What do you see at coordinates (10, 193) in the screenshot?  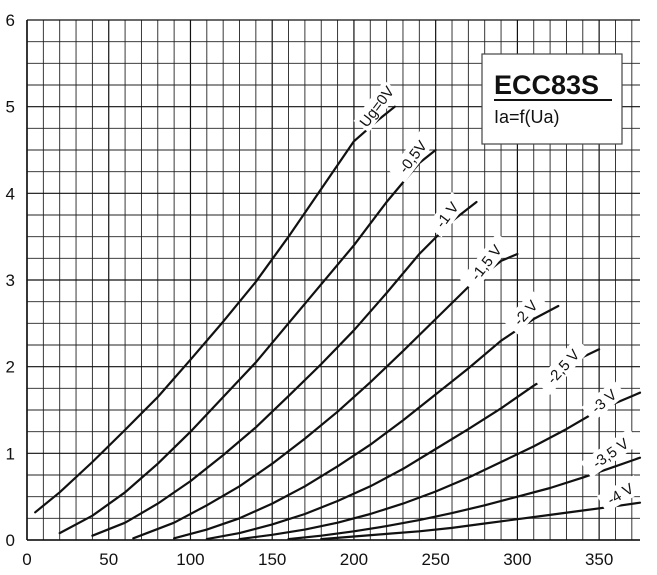 I see `y-tick-label: 4` at bounding box center [10, 193].